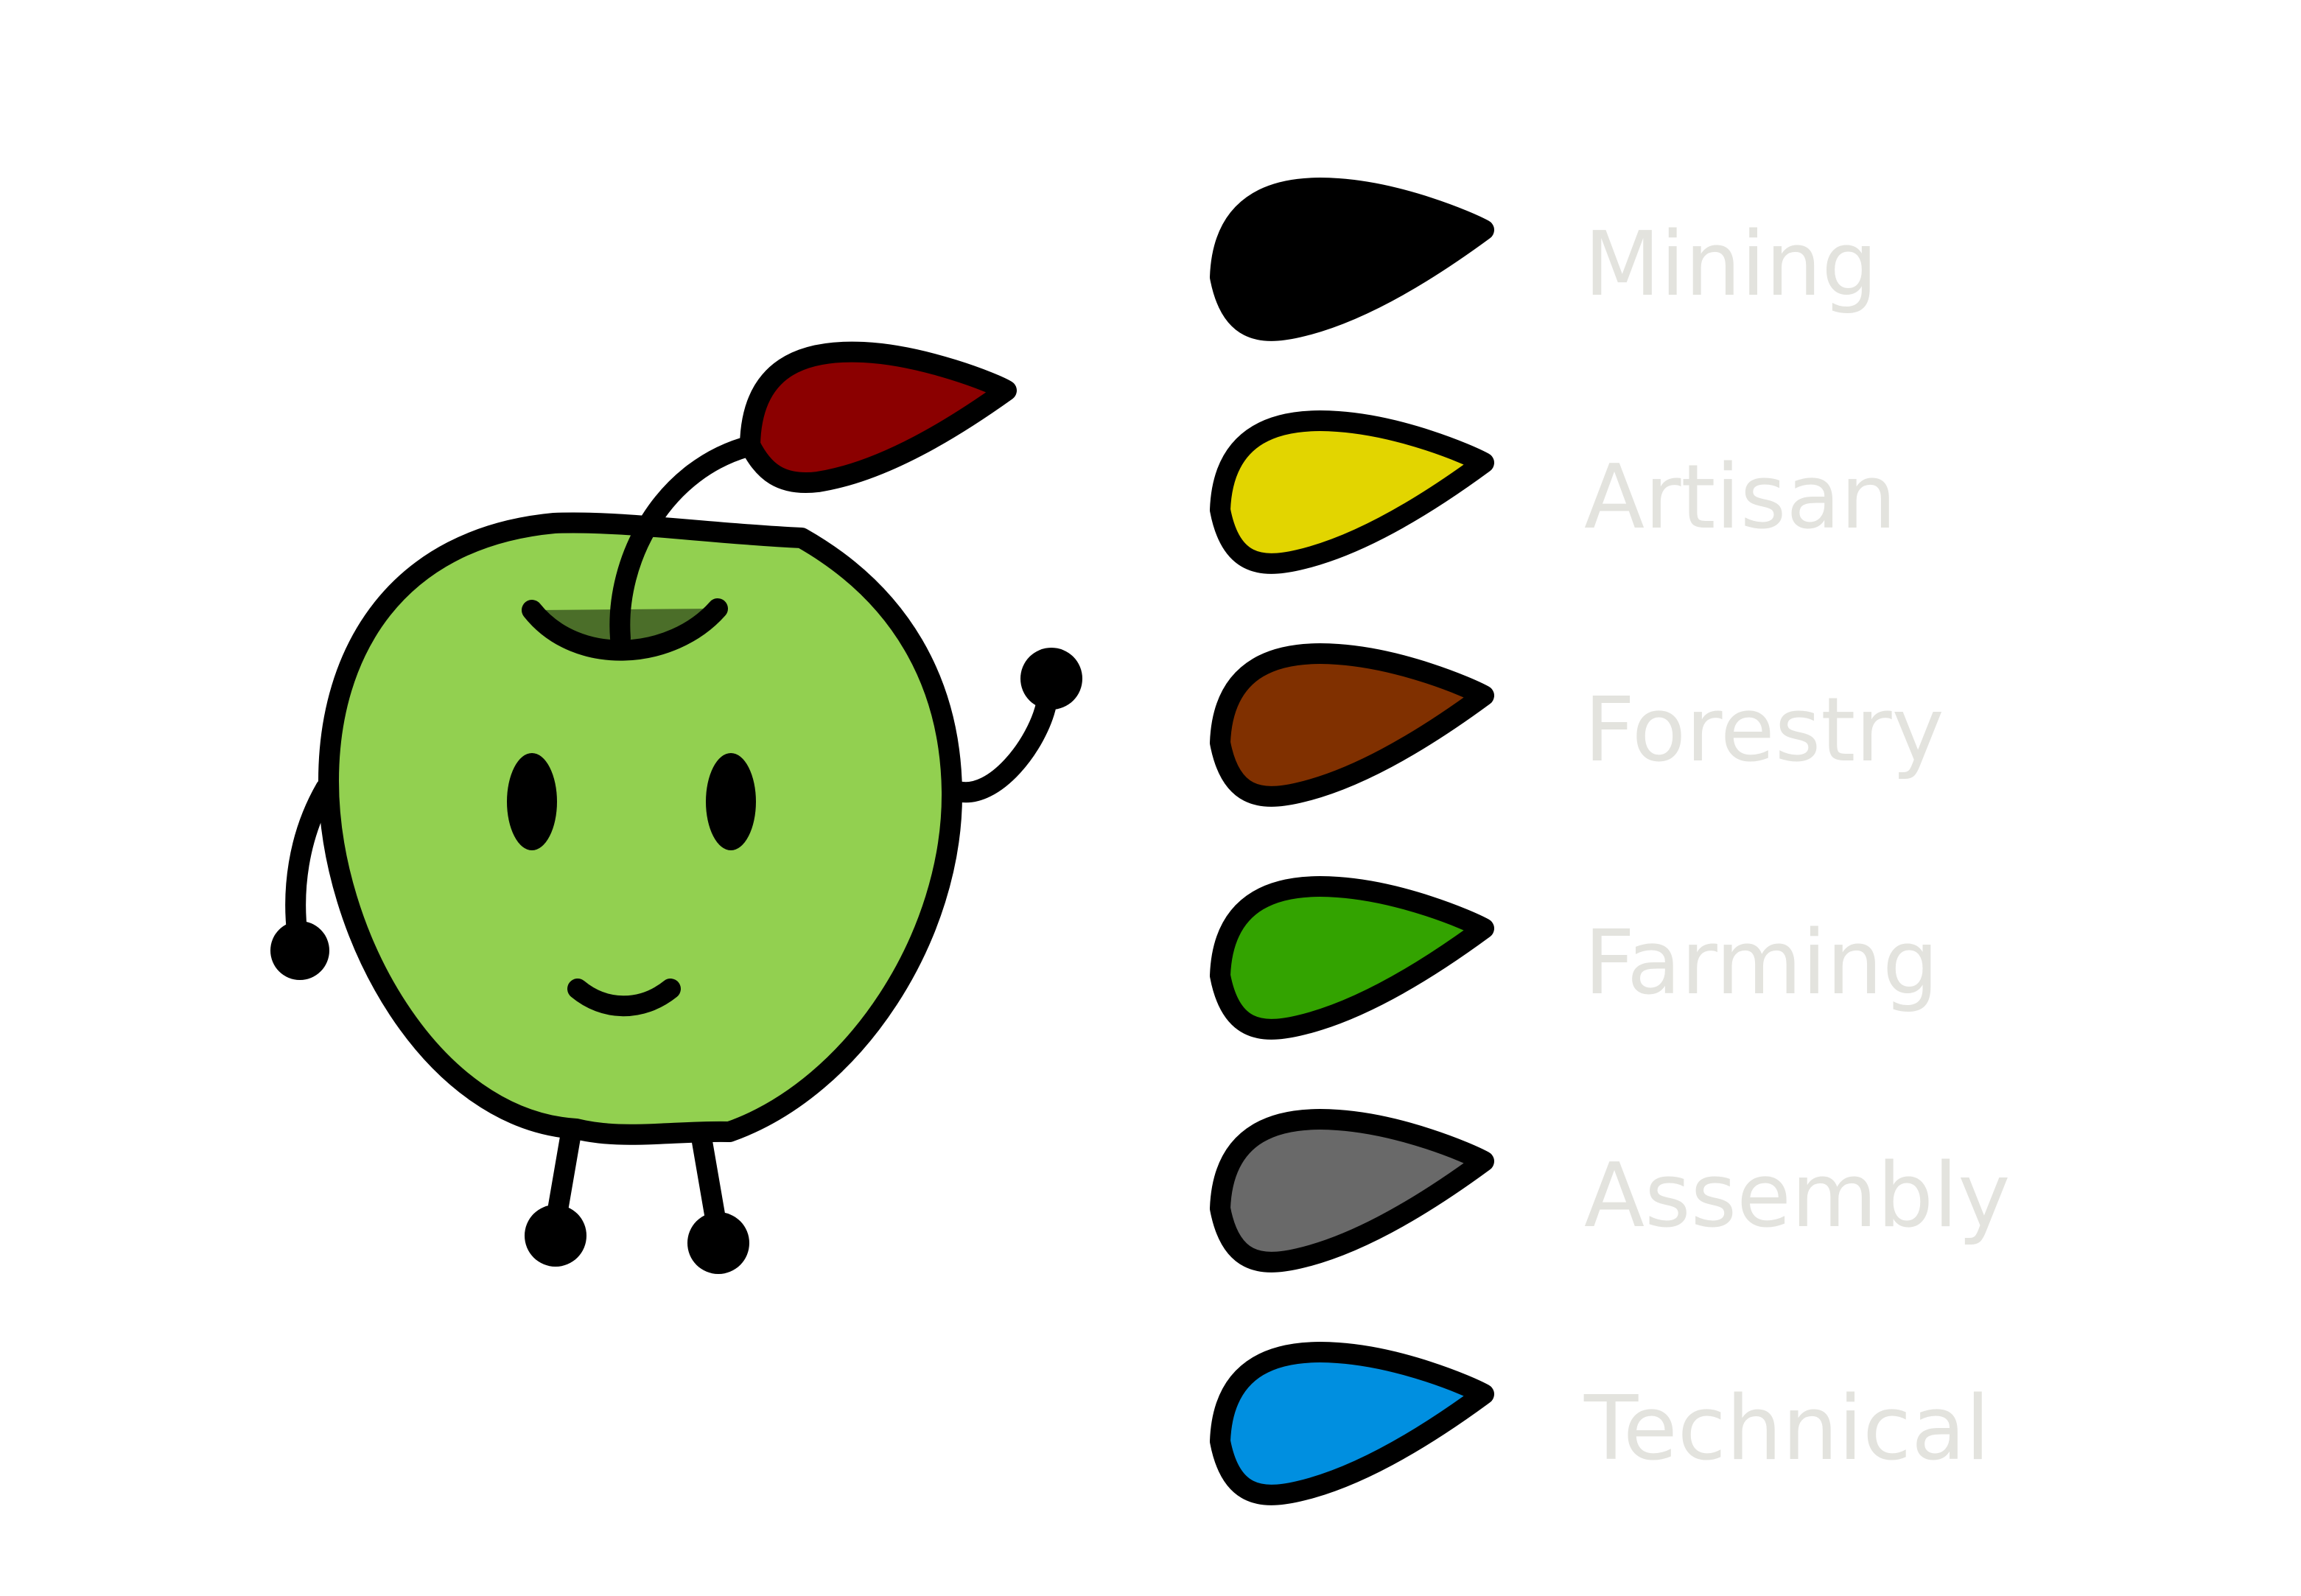 Image resolution: width=2301 pixels, height=1596 pixels. I want to click on legend-label: Forestry, so click(1764, 730).